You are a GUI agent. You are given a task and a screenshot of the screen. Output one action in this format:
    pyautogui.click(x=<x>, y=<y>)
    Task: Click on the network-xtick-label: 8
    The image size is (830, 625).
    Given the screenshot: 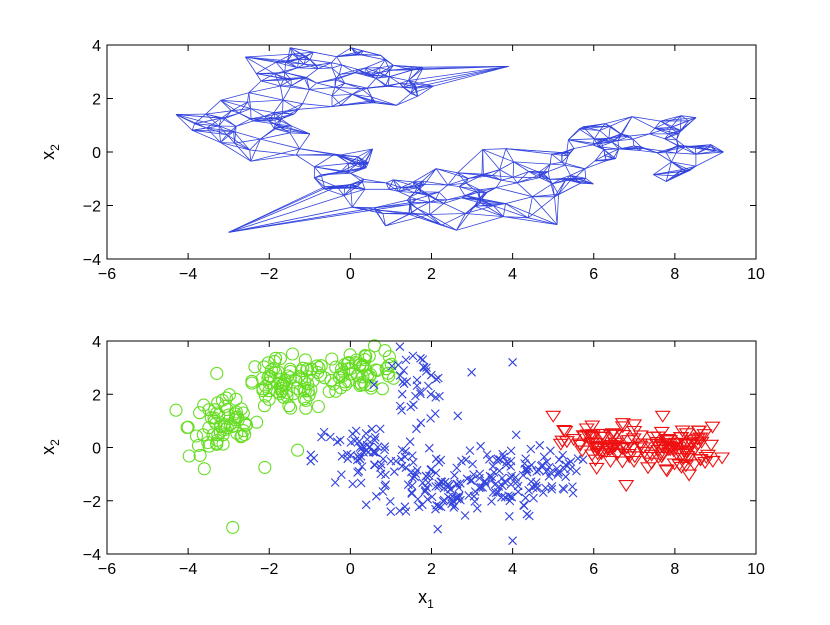 What is the action you would take?
    pyautogui.click(x=674, y=274)
    